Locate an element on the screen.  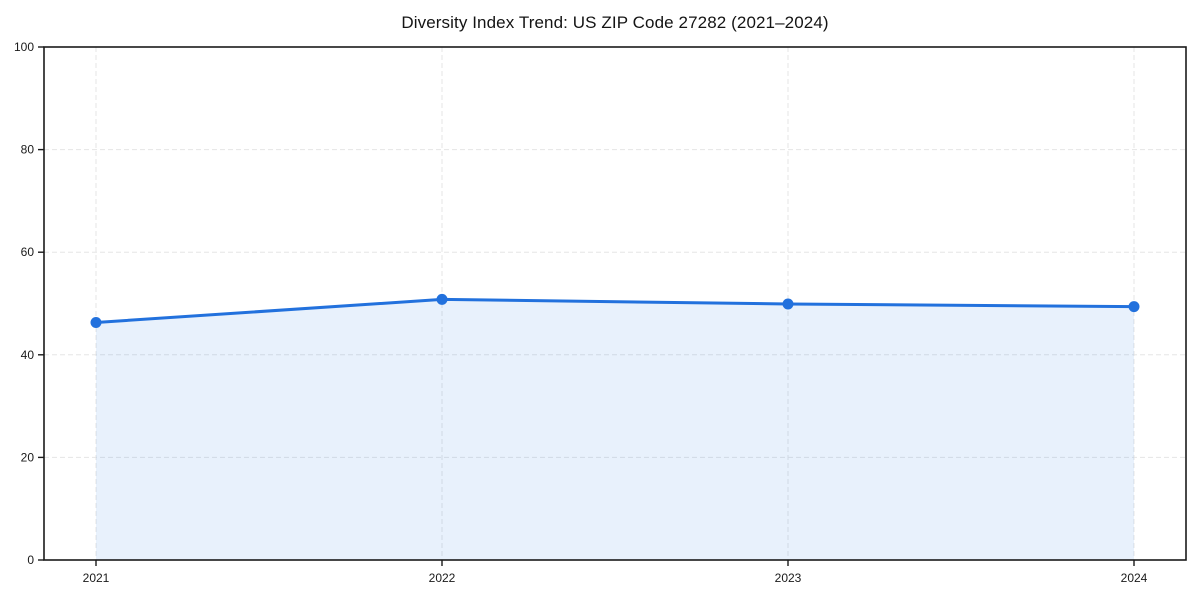
trend-line is located at coordinates (615, 310).